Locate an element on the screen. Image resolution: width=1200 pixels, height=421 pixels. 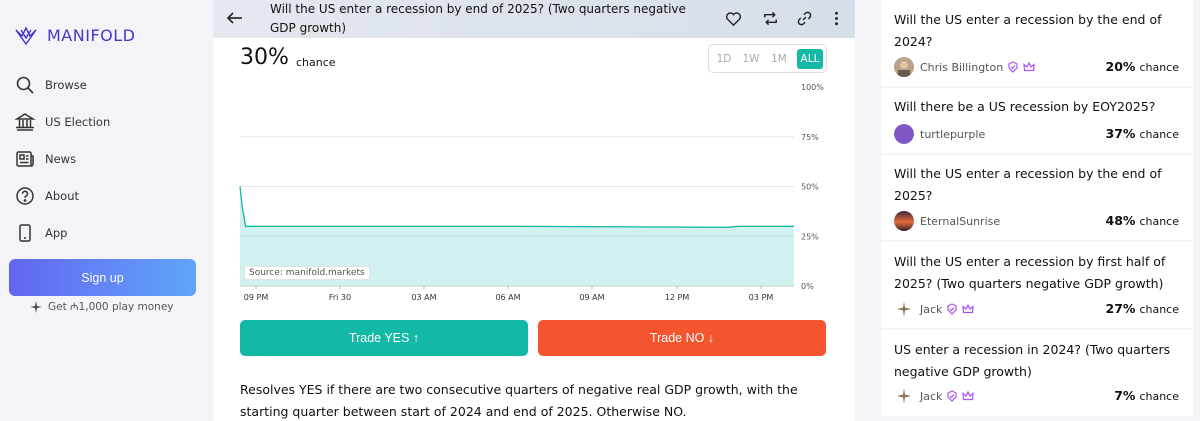
related-market-probability: 27% chance is located at coordinates (1142, 308).